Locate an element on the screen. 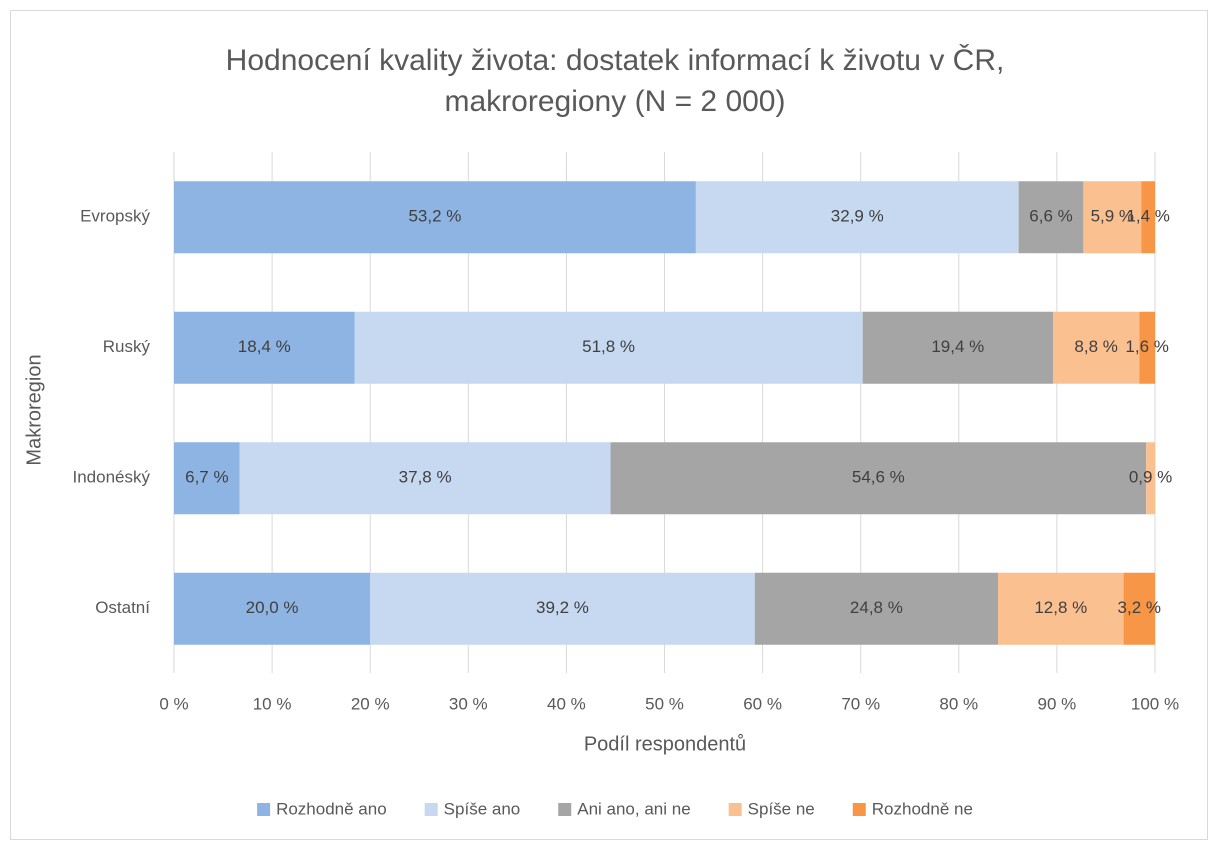 This screenshot has height=841, width=1209. data-label: 24,8 % is located at coordinates (876, 607).